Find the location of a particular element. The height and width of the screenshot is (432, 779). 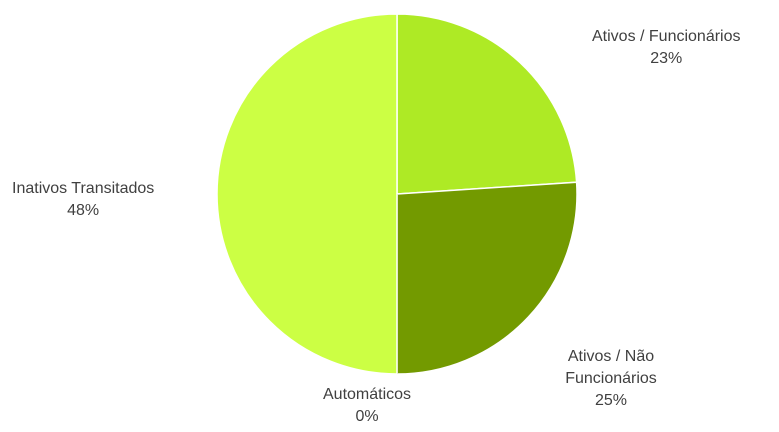

slice-label-name: Ativos / Não Funcionários is located at coordinates (611, 367).